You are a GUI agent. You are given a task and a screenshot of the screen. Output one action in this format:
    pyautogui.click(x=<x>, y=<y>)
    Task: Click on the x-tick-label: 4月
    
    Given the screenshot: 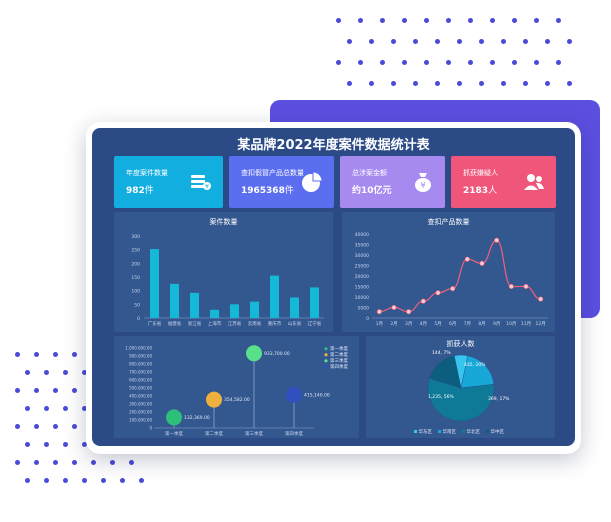 What is the action you would take?
    pyautogui.click(x=423, y=324)
    